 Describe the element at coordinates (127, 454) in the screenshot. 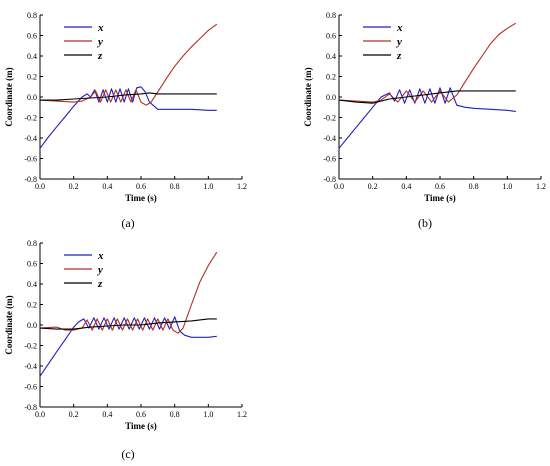

I see `panel-label: (c)` at that location.